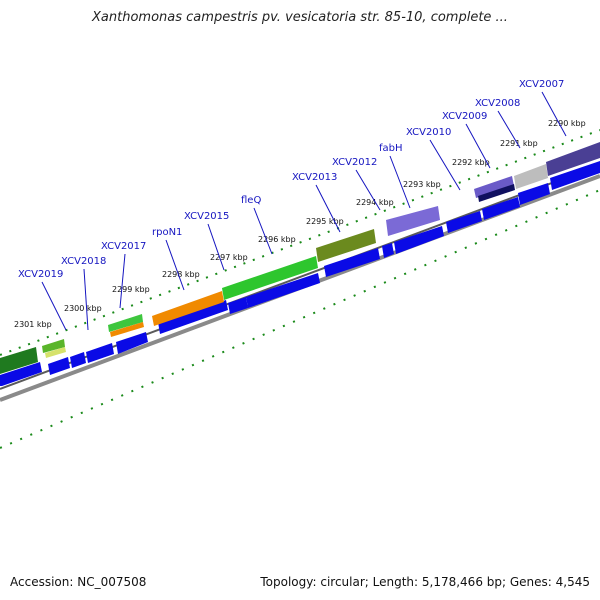 The image size is (600, 600). What do you see at coordinates (78, 582) in the screenshot?
I see `accession-text: Accession: NC_007508` at bounding box center [78, 582].